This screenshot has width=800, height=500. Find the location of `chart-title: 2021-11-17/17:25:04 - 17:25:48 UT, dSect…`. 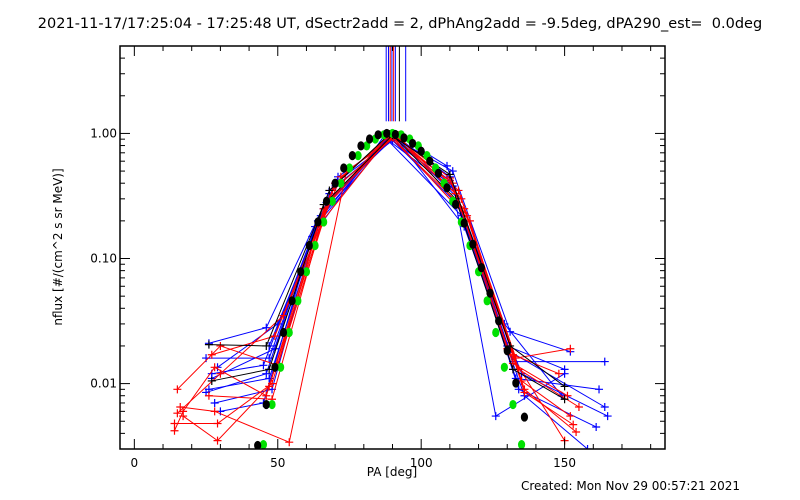

chart-title: 2021-11-17/17:25:04 - 17:25:48 UT, dSect… is located at coordinates (400, 24).